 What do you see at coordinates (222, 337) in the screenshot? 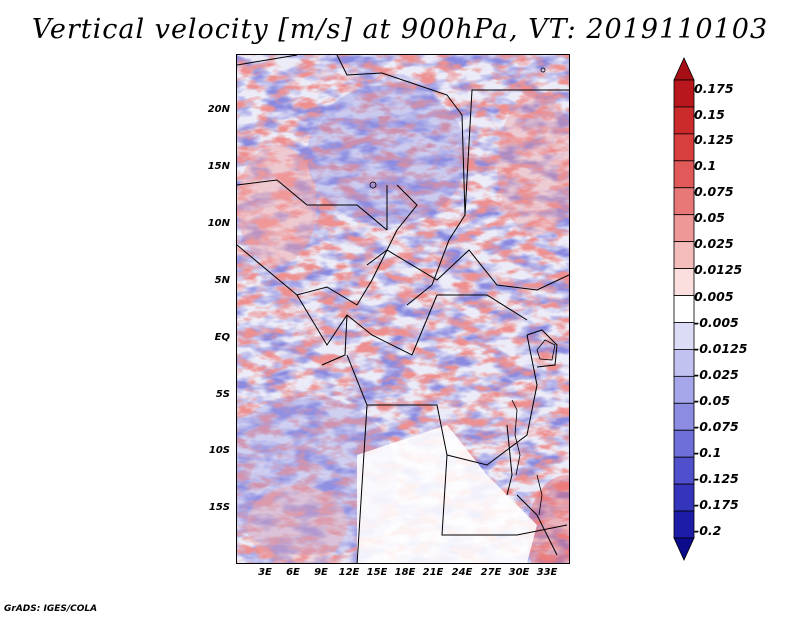
I see `y-tick-label: EQ` at bounding box center [222, 337].